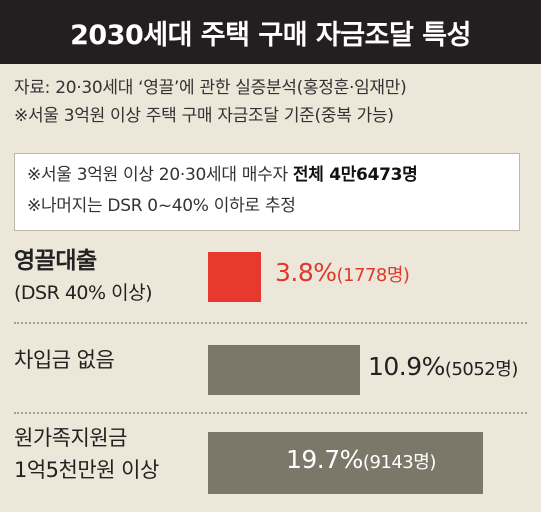 This screenshot has height=512, width=541. Describe the element at coordinates (160, 175) in the screenshot. I see `note-line-1-text: ※서울 3억원 이상 20·30세대 매수자` at that location.